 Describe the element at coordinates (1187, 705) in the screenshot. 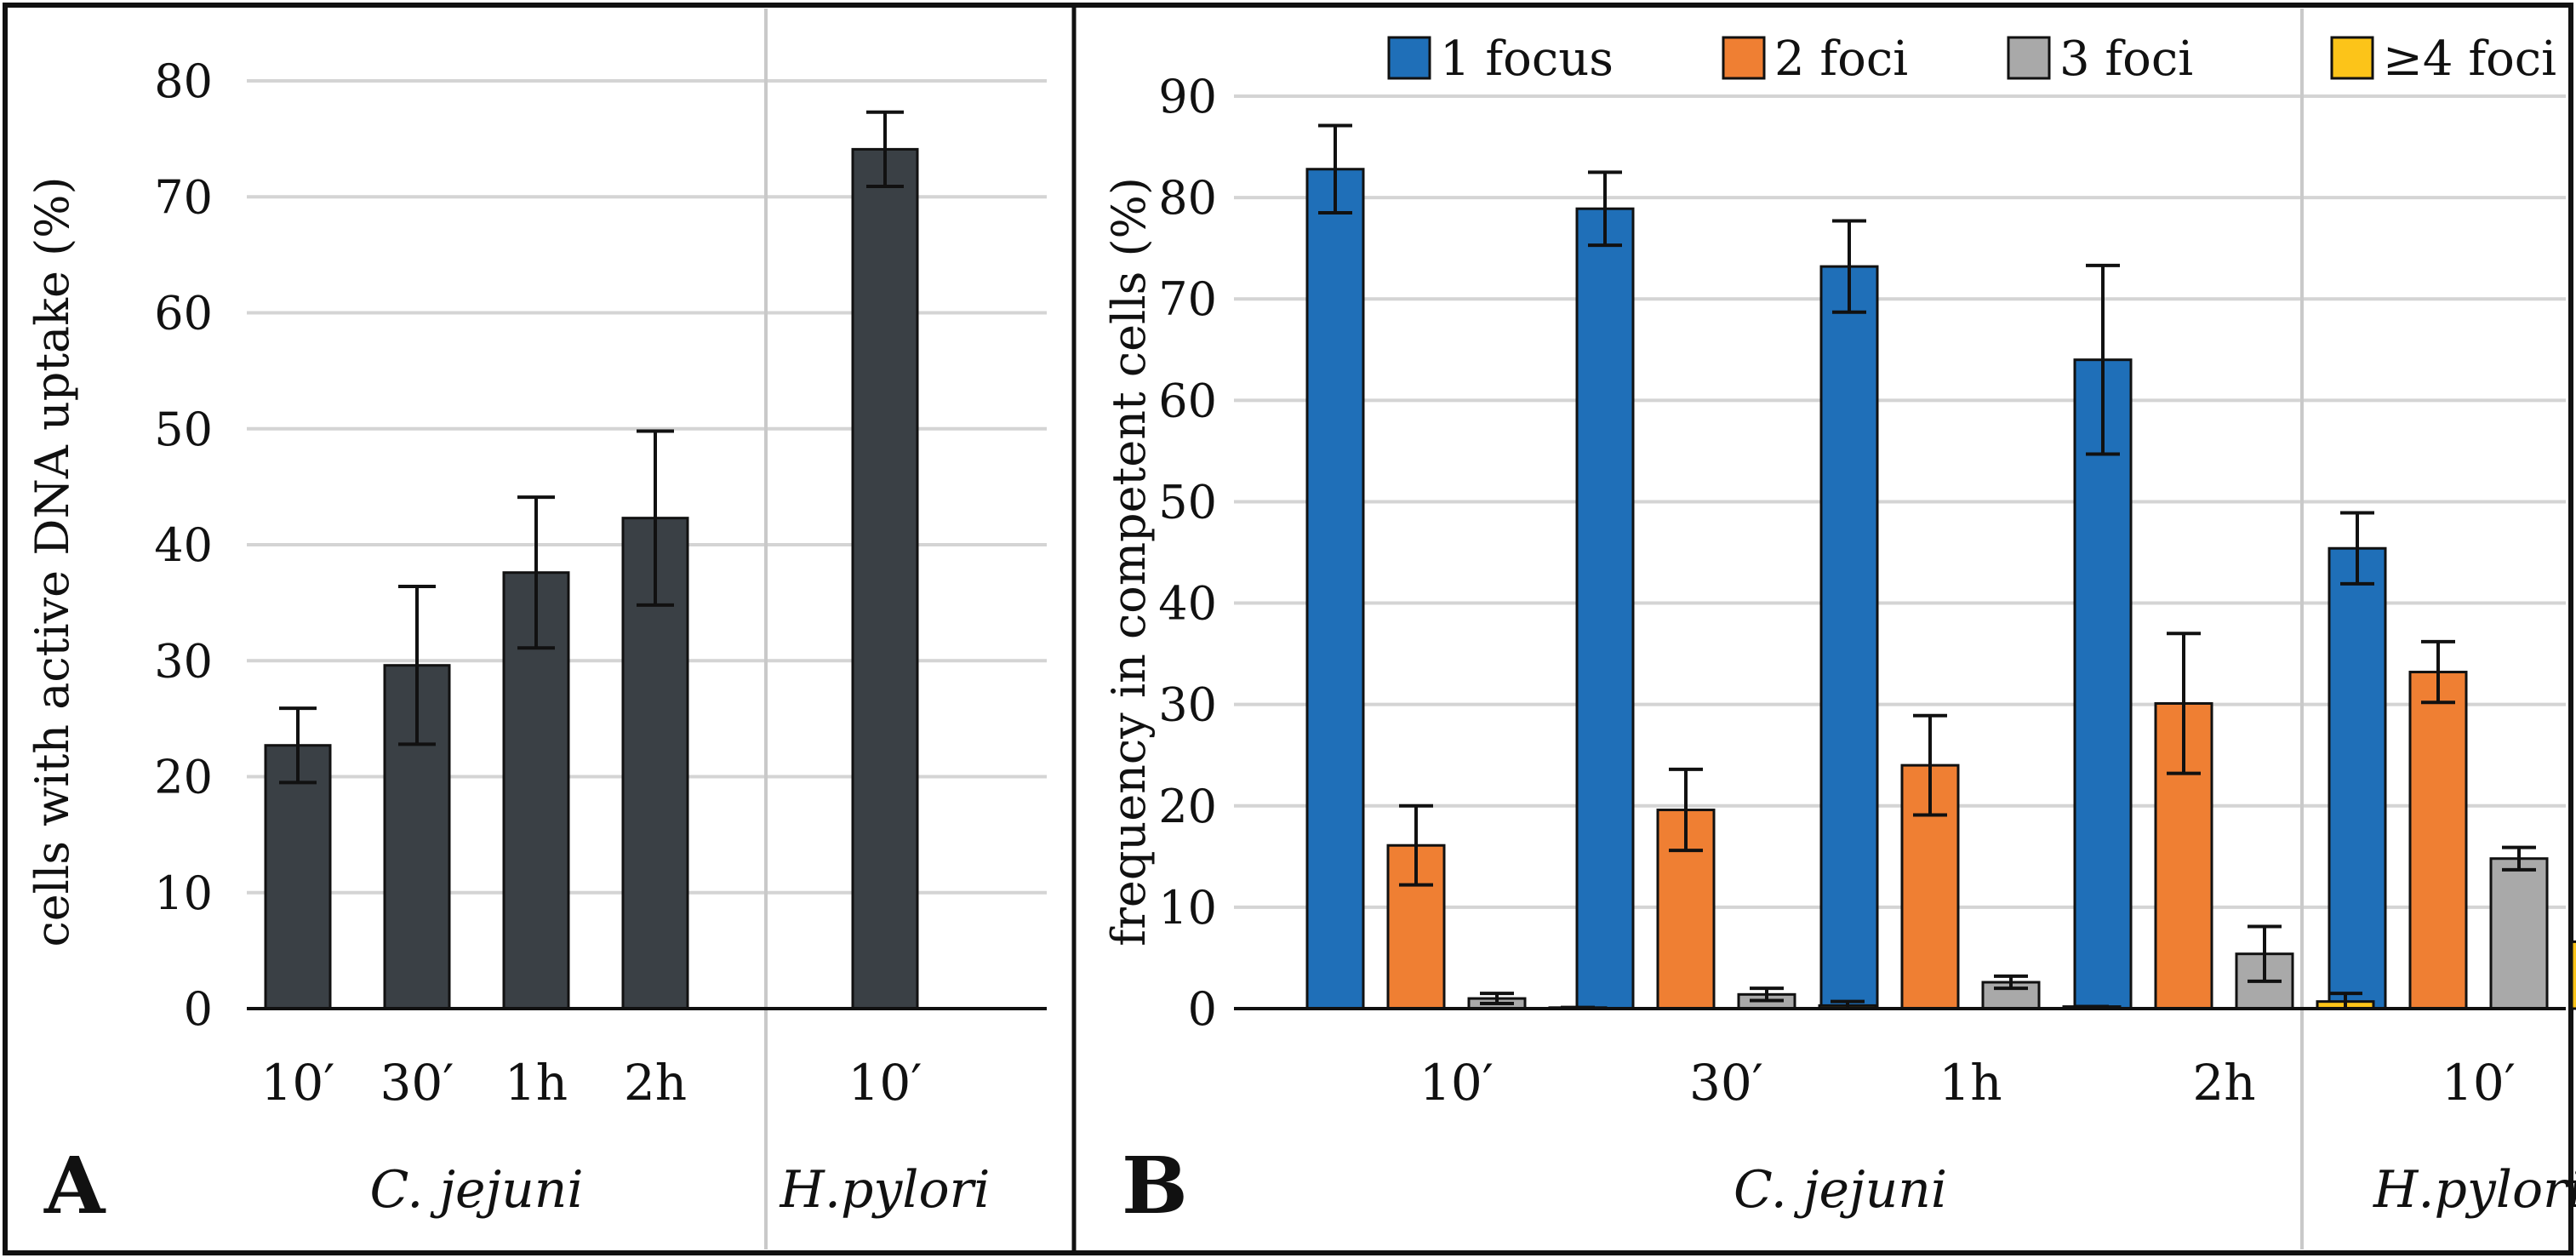

I see `panel-b-y-tick-3: 30` at that location.